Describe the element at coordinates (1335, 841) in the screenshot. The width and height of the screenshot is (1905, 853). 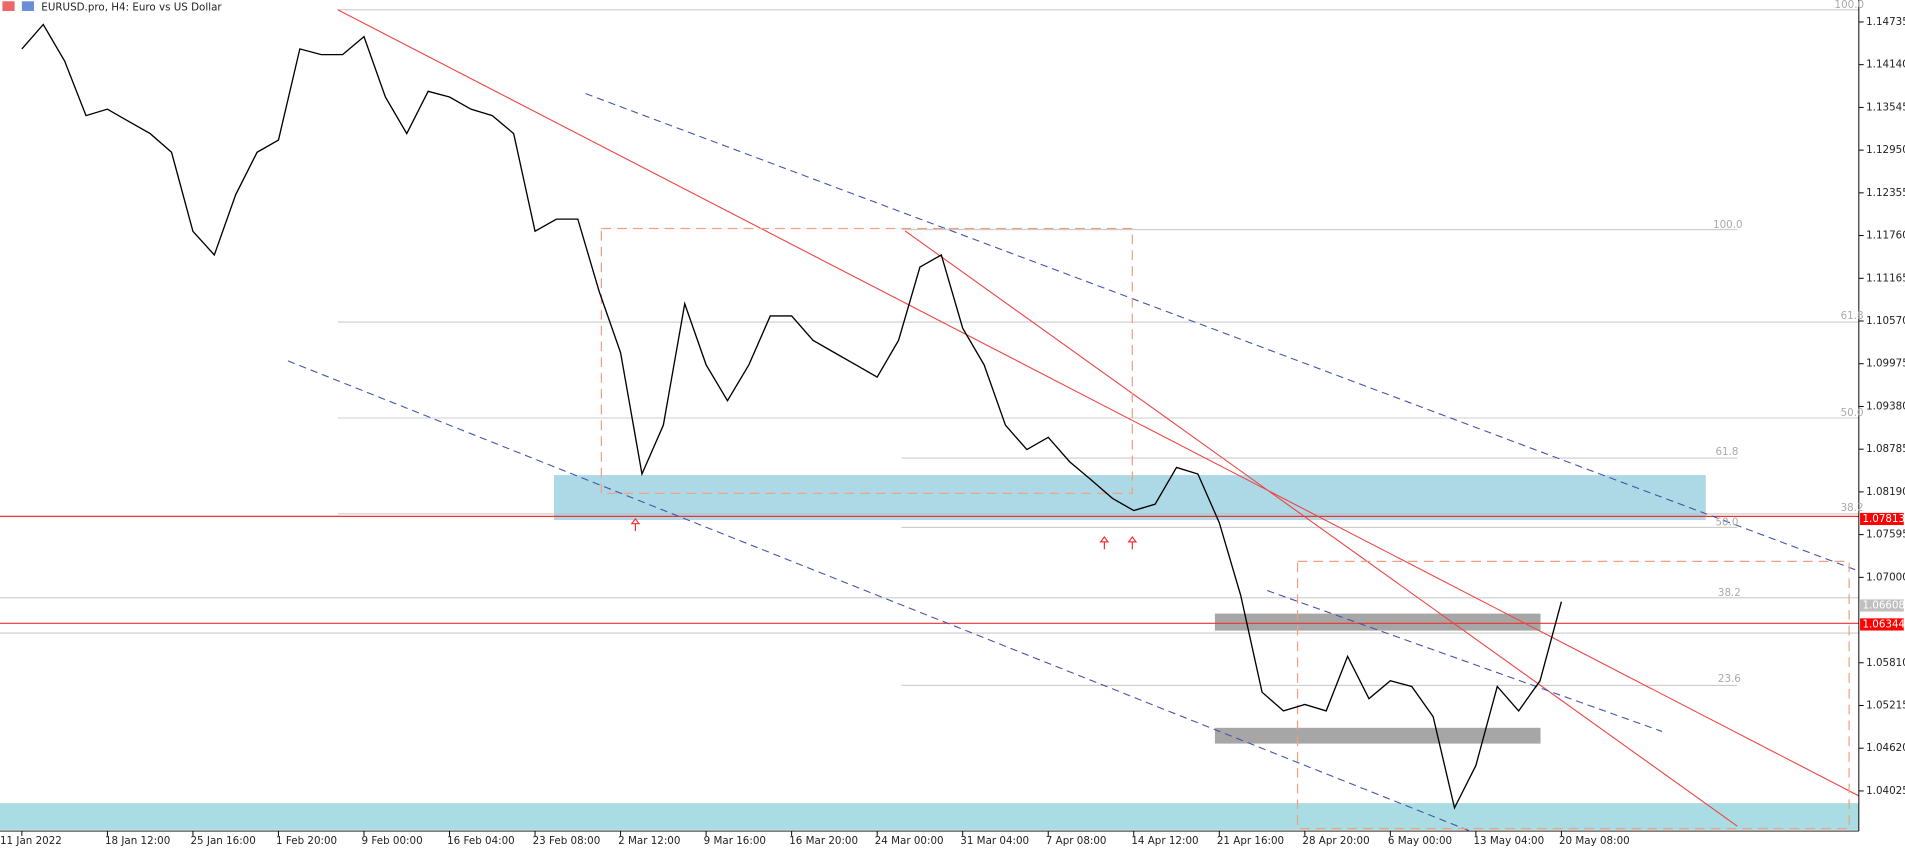
I see `x-tick-label: 28 Apr 20:00` at that location.